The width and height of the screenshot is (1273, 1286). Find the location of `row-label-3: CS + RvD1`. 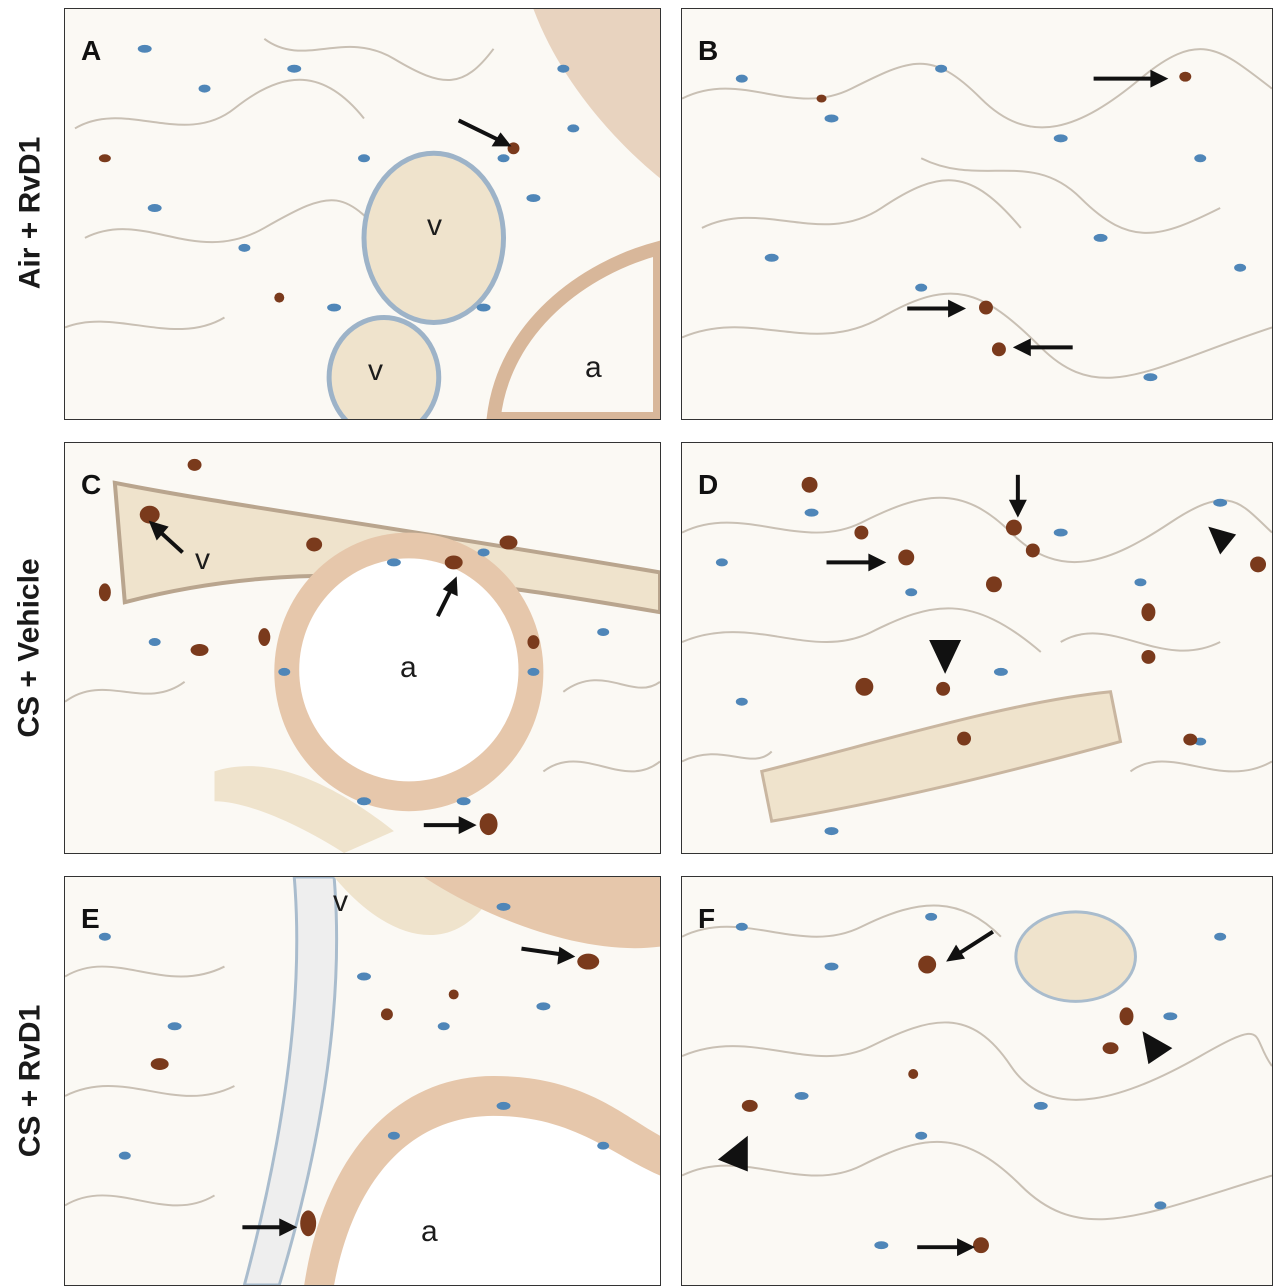

row-label-3: CS + RvD1 is located at coordinates (30, 1081).